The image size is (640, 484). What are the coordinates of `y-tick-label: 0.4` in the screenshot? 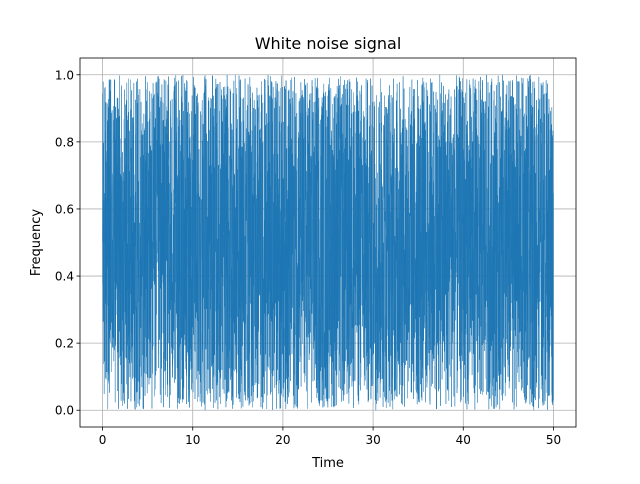 It's located at (64, 277).